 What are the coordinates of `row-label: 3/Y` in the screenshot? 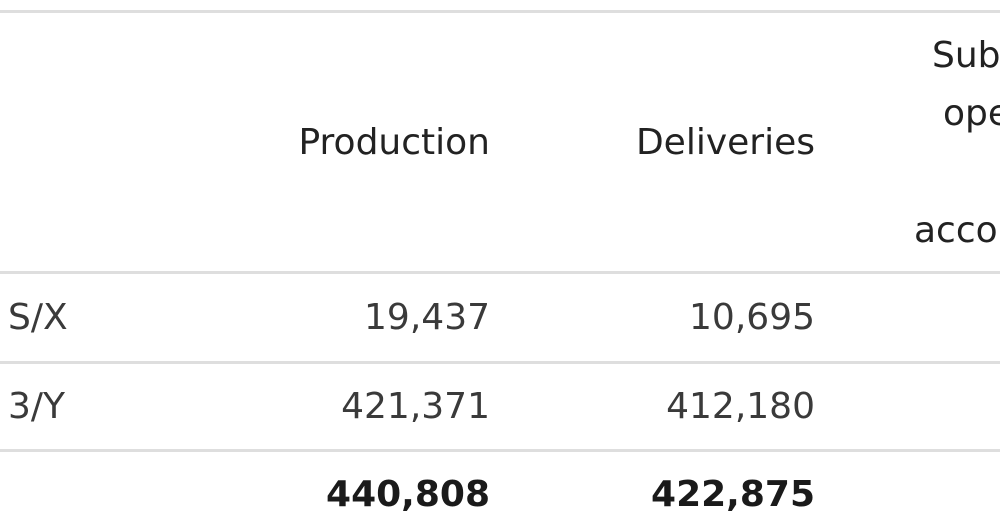 It's located at (37, 406).